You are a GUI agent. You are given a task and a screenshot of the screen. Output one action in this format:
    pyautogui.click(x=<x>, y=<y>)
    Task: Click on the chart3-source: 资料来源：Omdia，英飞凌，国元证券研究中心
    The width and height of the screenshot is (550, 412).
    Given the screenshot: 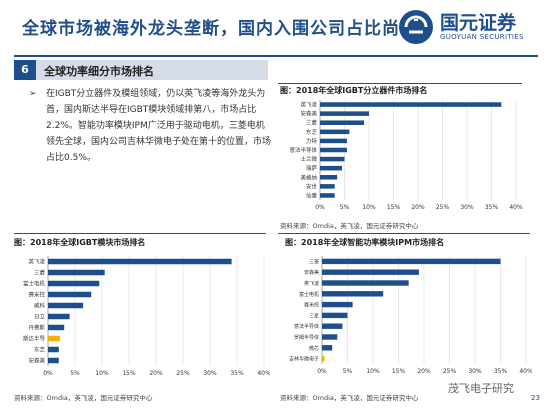 What is the action you would take?
    pyautogui.click(x=349, y=398)
    